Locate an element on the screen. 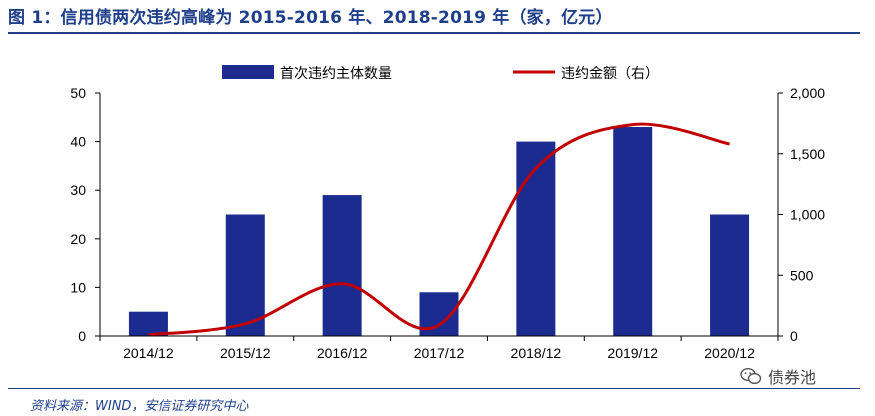 The width and height of the screenshot is (875, 416). x-tick-label: 2015/12 is located at coordinates (245, 353).